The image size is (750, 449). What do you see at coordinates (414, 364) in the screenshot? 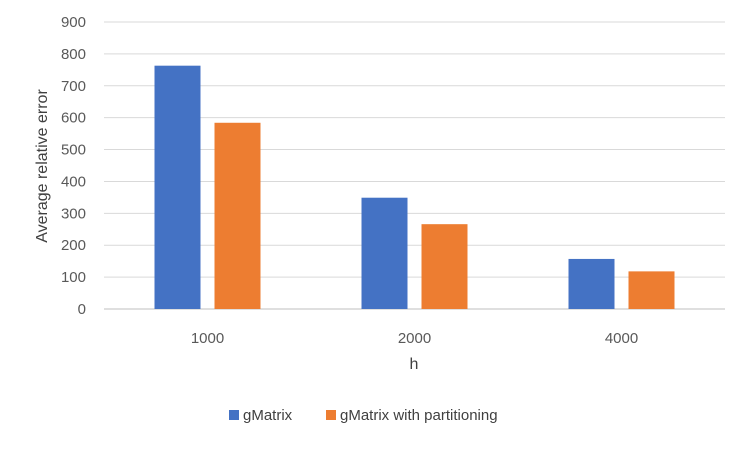
I see `x-axis-title: h` at bounding box center [414, 364].